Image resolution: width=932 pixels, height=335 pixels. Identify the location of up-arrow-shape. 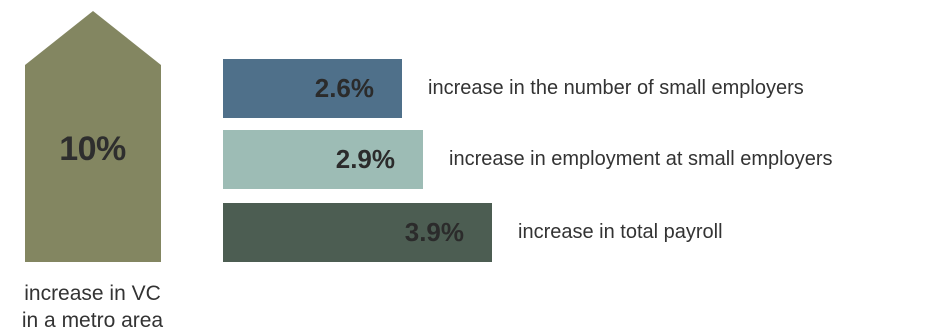
(93, 136).